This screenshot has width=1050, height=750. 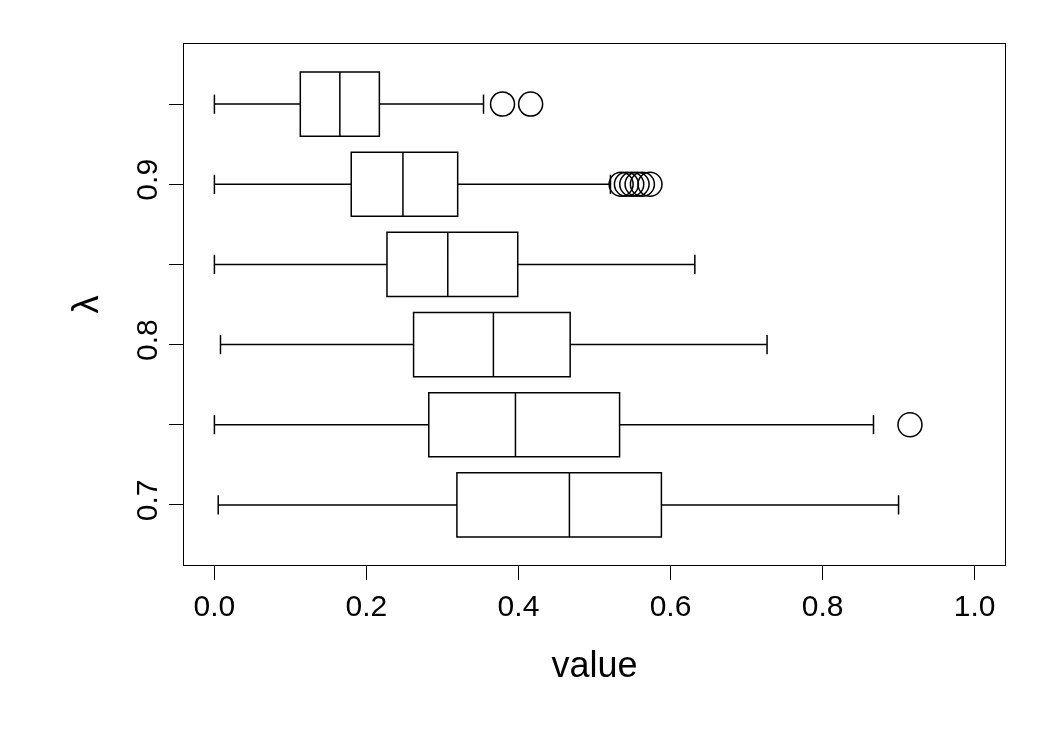 What do you see at coordinates (85, 304) in the screenshot?
I see `y-axis-title: λ` at bounding box center [85, 304].